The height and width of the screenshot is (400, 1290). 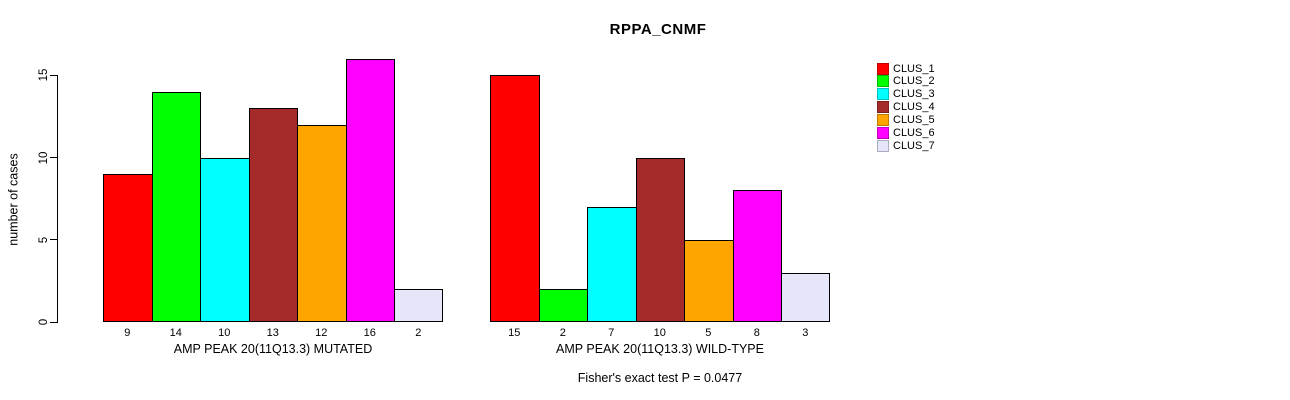 I want to click on bar-value-label: 15, so click(x=514, y=333).